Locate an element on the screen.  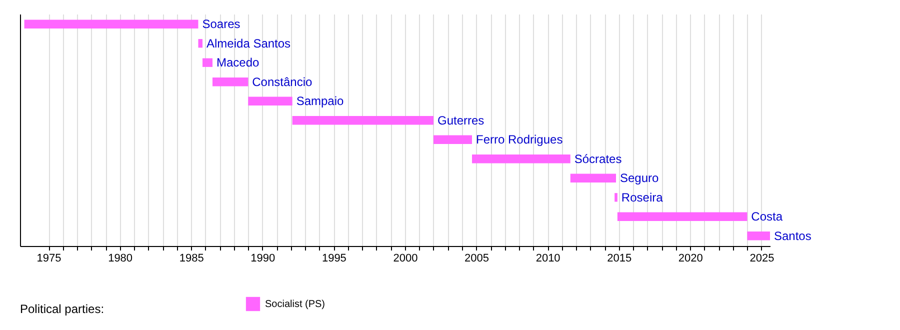
y-tick-label: Roseira is located at coordinates (642, 197).